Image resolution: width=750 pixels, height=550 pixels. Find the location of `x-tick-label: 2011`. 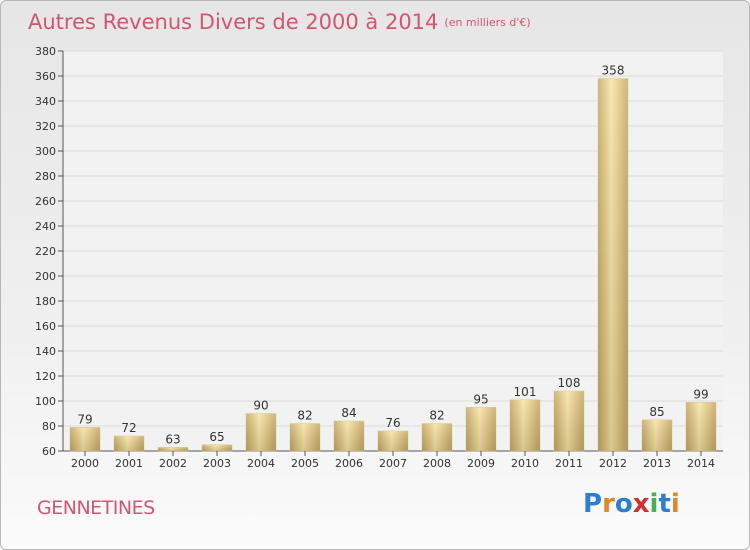

x-tick-label: 2011 is located at coordinates (569, 463).